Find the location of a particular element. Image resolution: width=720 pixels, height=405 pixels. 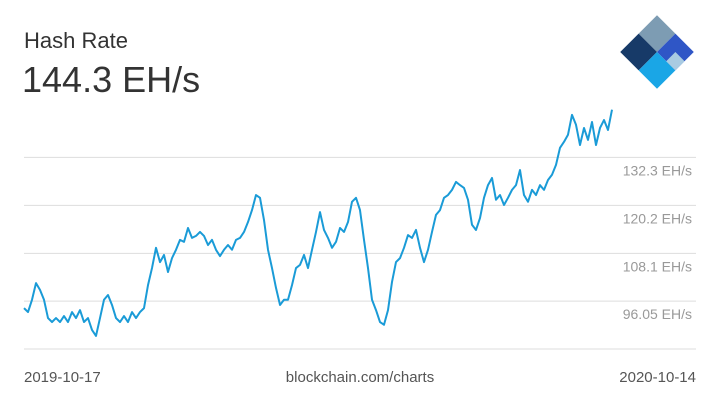

y-tick-label: 132.3 EH/s is located at coordinates (657, 170).